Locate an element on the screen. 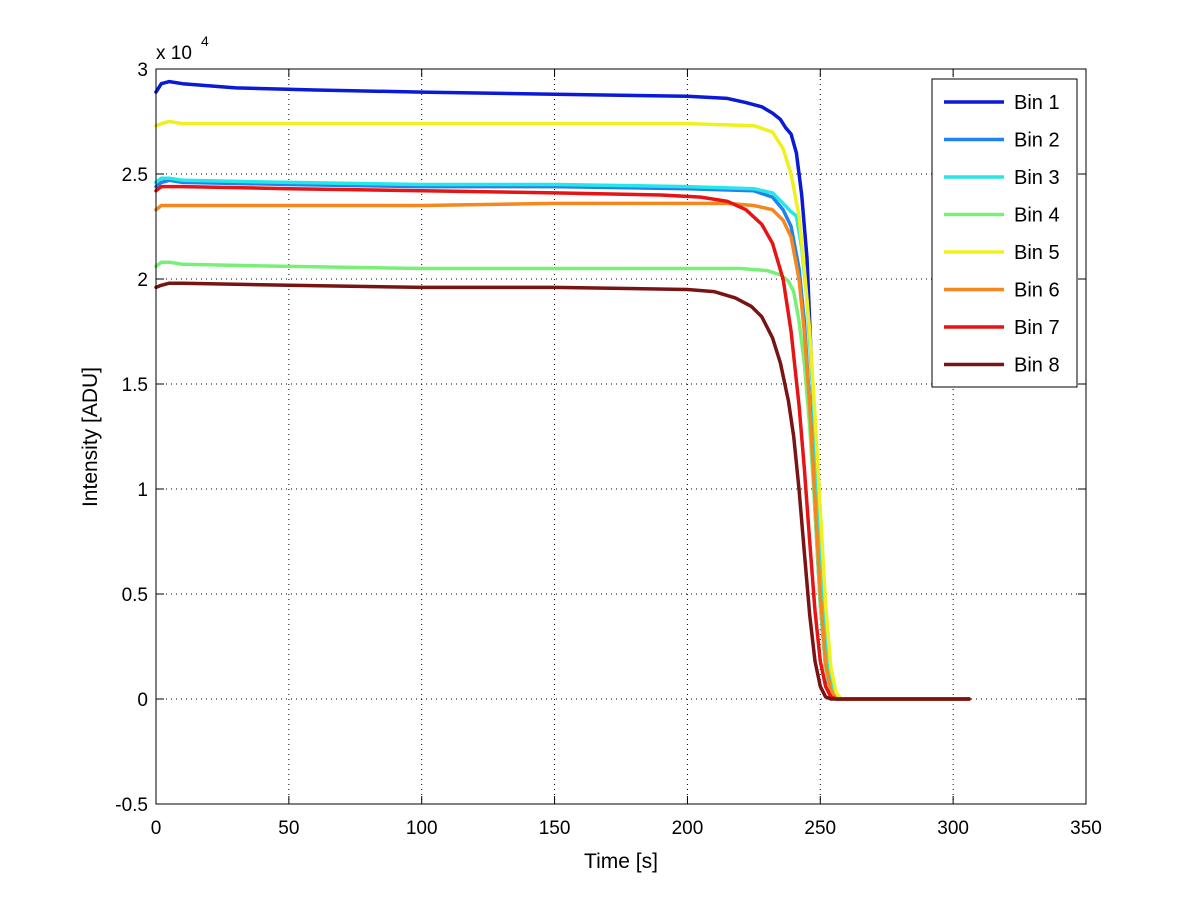  y-tick-label: 0.5 is located at coordinates (135, 595).